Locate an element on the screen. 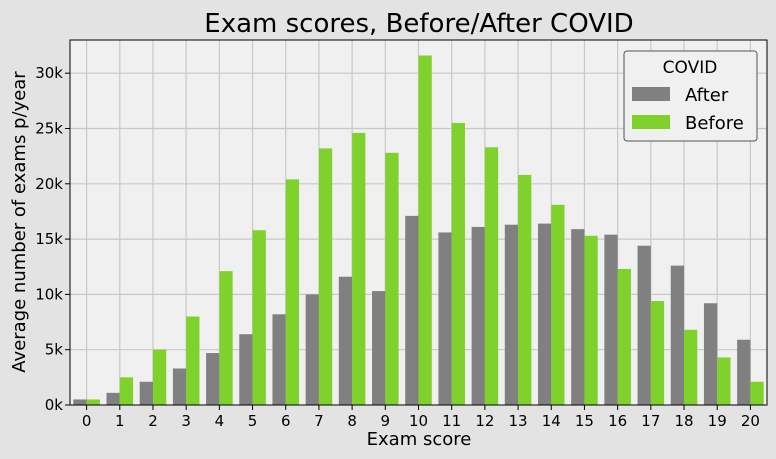  y-tick-label: 15k is located at coordinates (49, 239).